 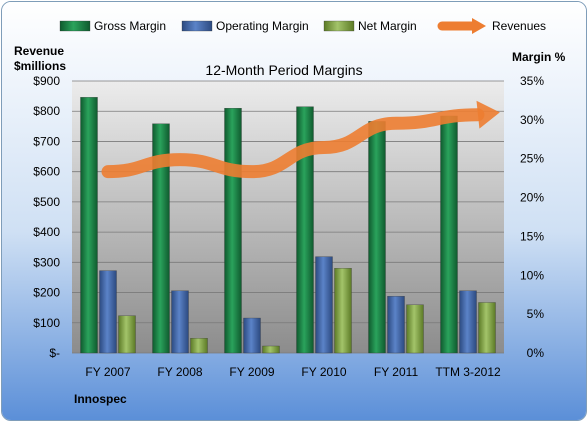 I want to click on right-tick-label: 30%, so click(x=532, y=120).